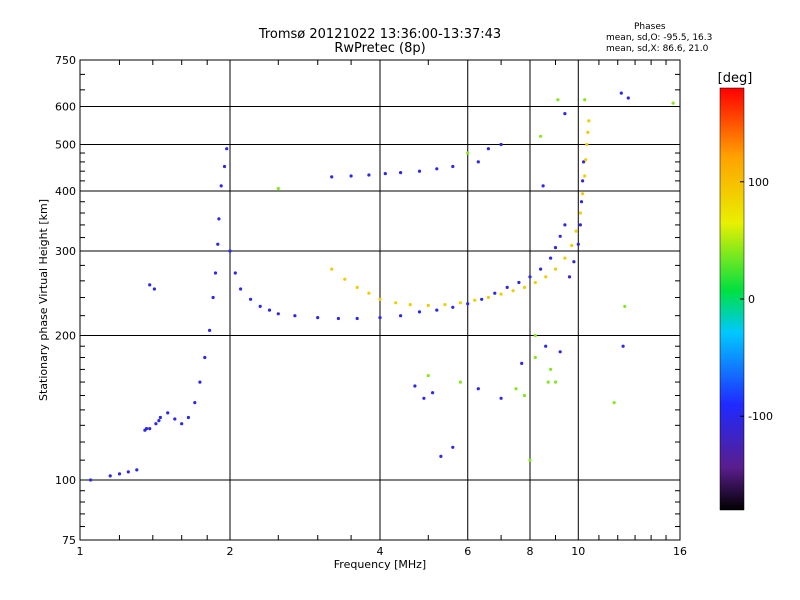 The height and width of the screenshot is (600, 800). I want to click on phase-info-o-stats: mean, sd,O: -95.5, 16.3, so click(659, 38).